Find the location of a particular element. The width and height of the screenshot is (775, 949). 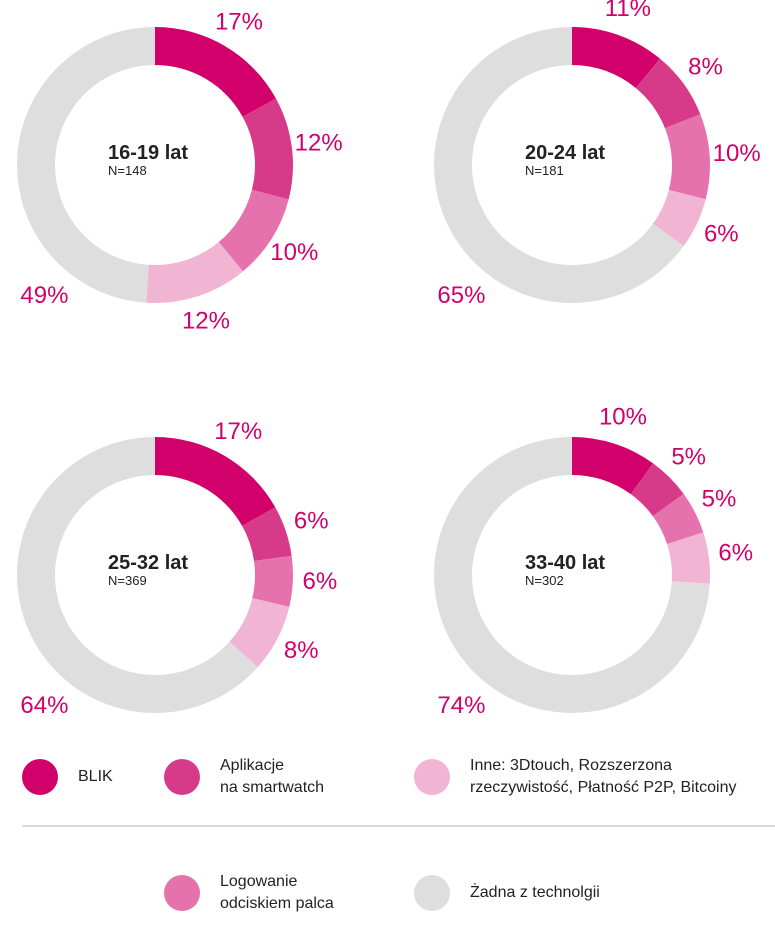

value-label: 49% is located at coordinates (44, 295).